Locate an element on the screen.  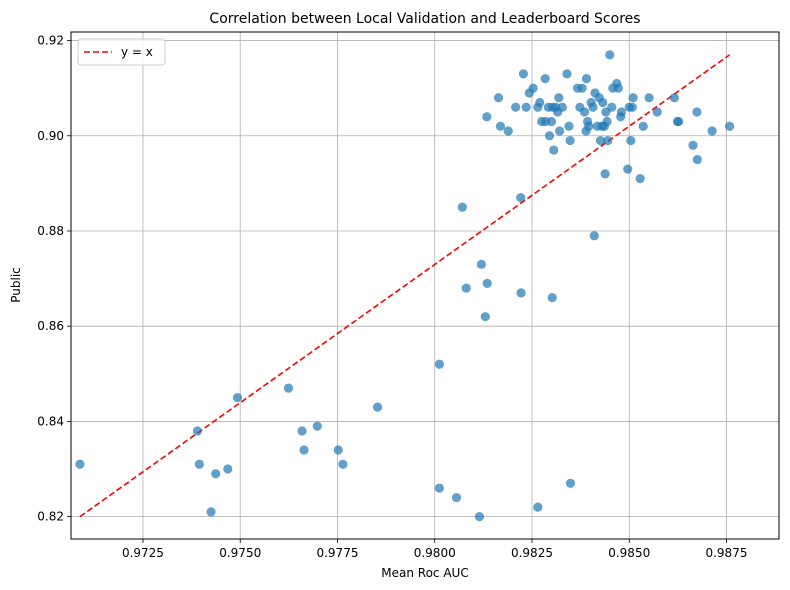
y-tick-label: 0.82 is located at coordinates (50, 517).